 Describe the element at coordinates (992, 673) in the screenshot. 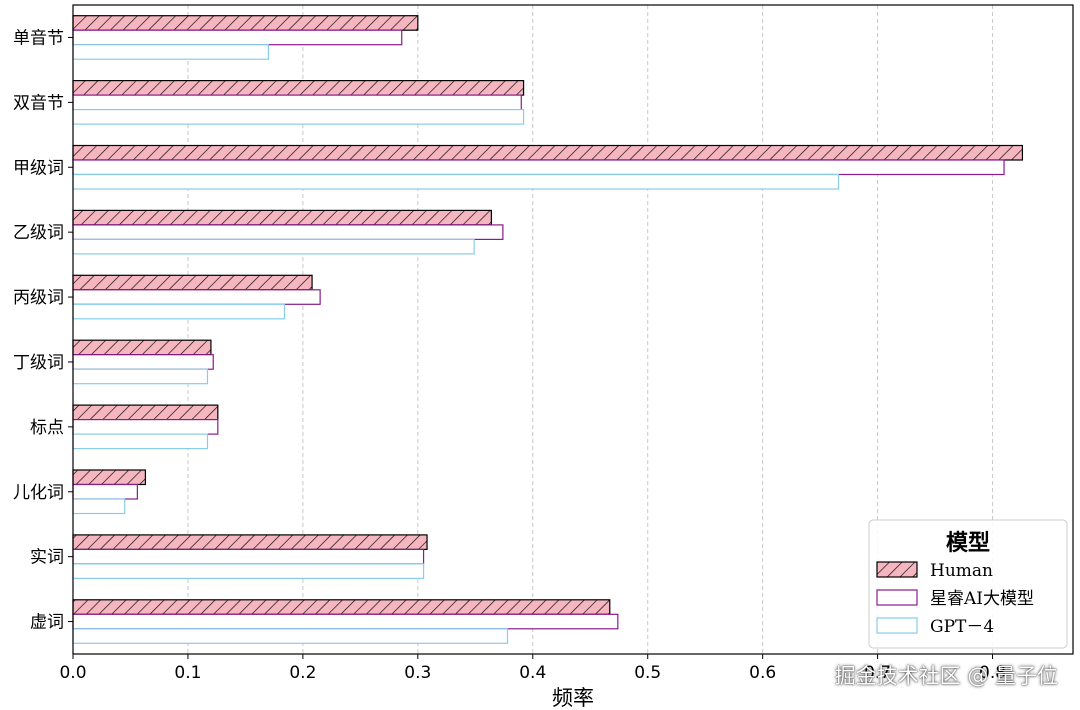

I see `x-tick-label: 0.8` at that location.